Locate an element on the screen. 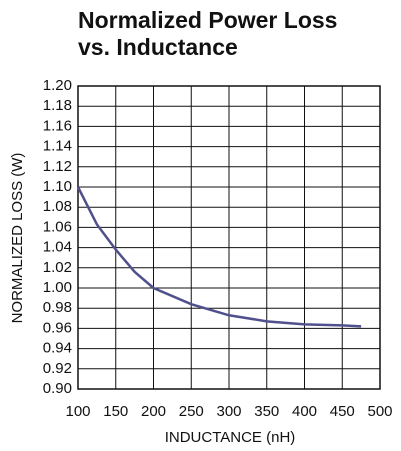  x-tick-label: 150 is located at coordinates (115, 411).